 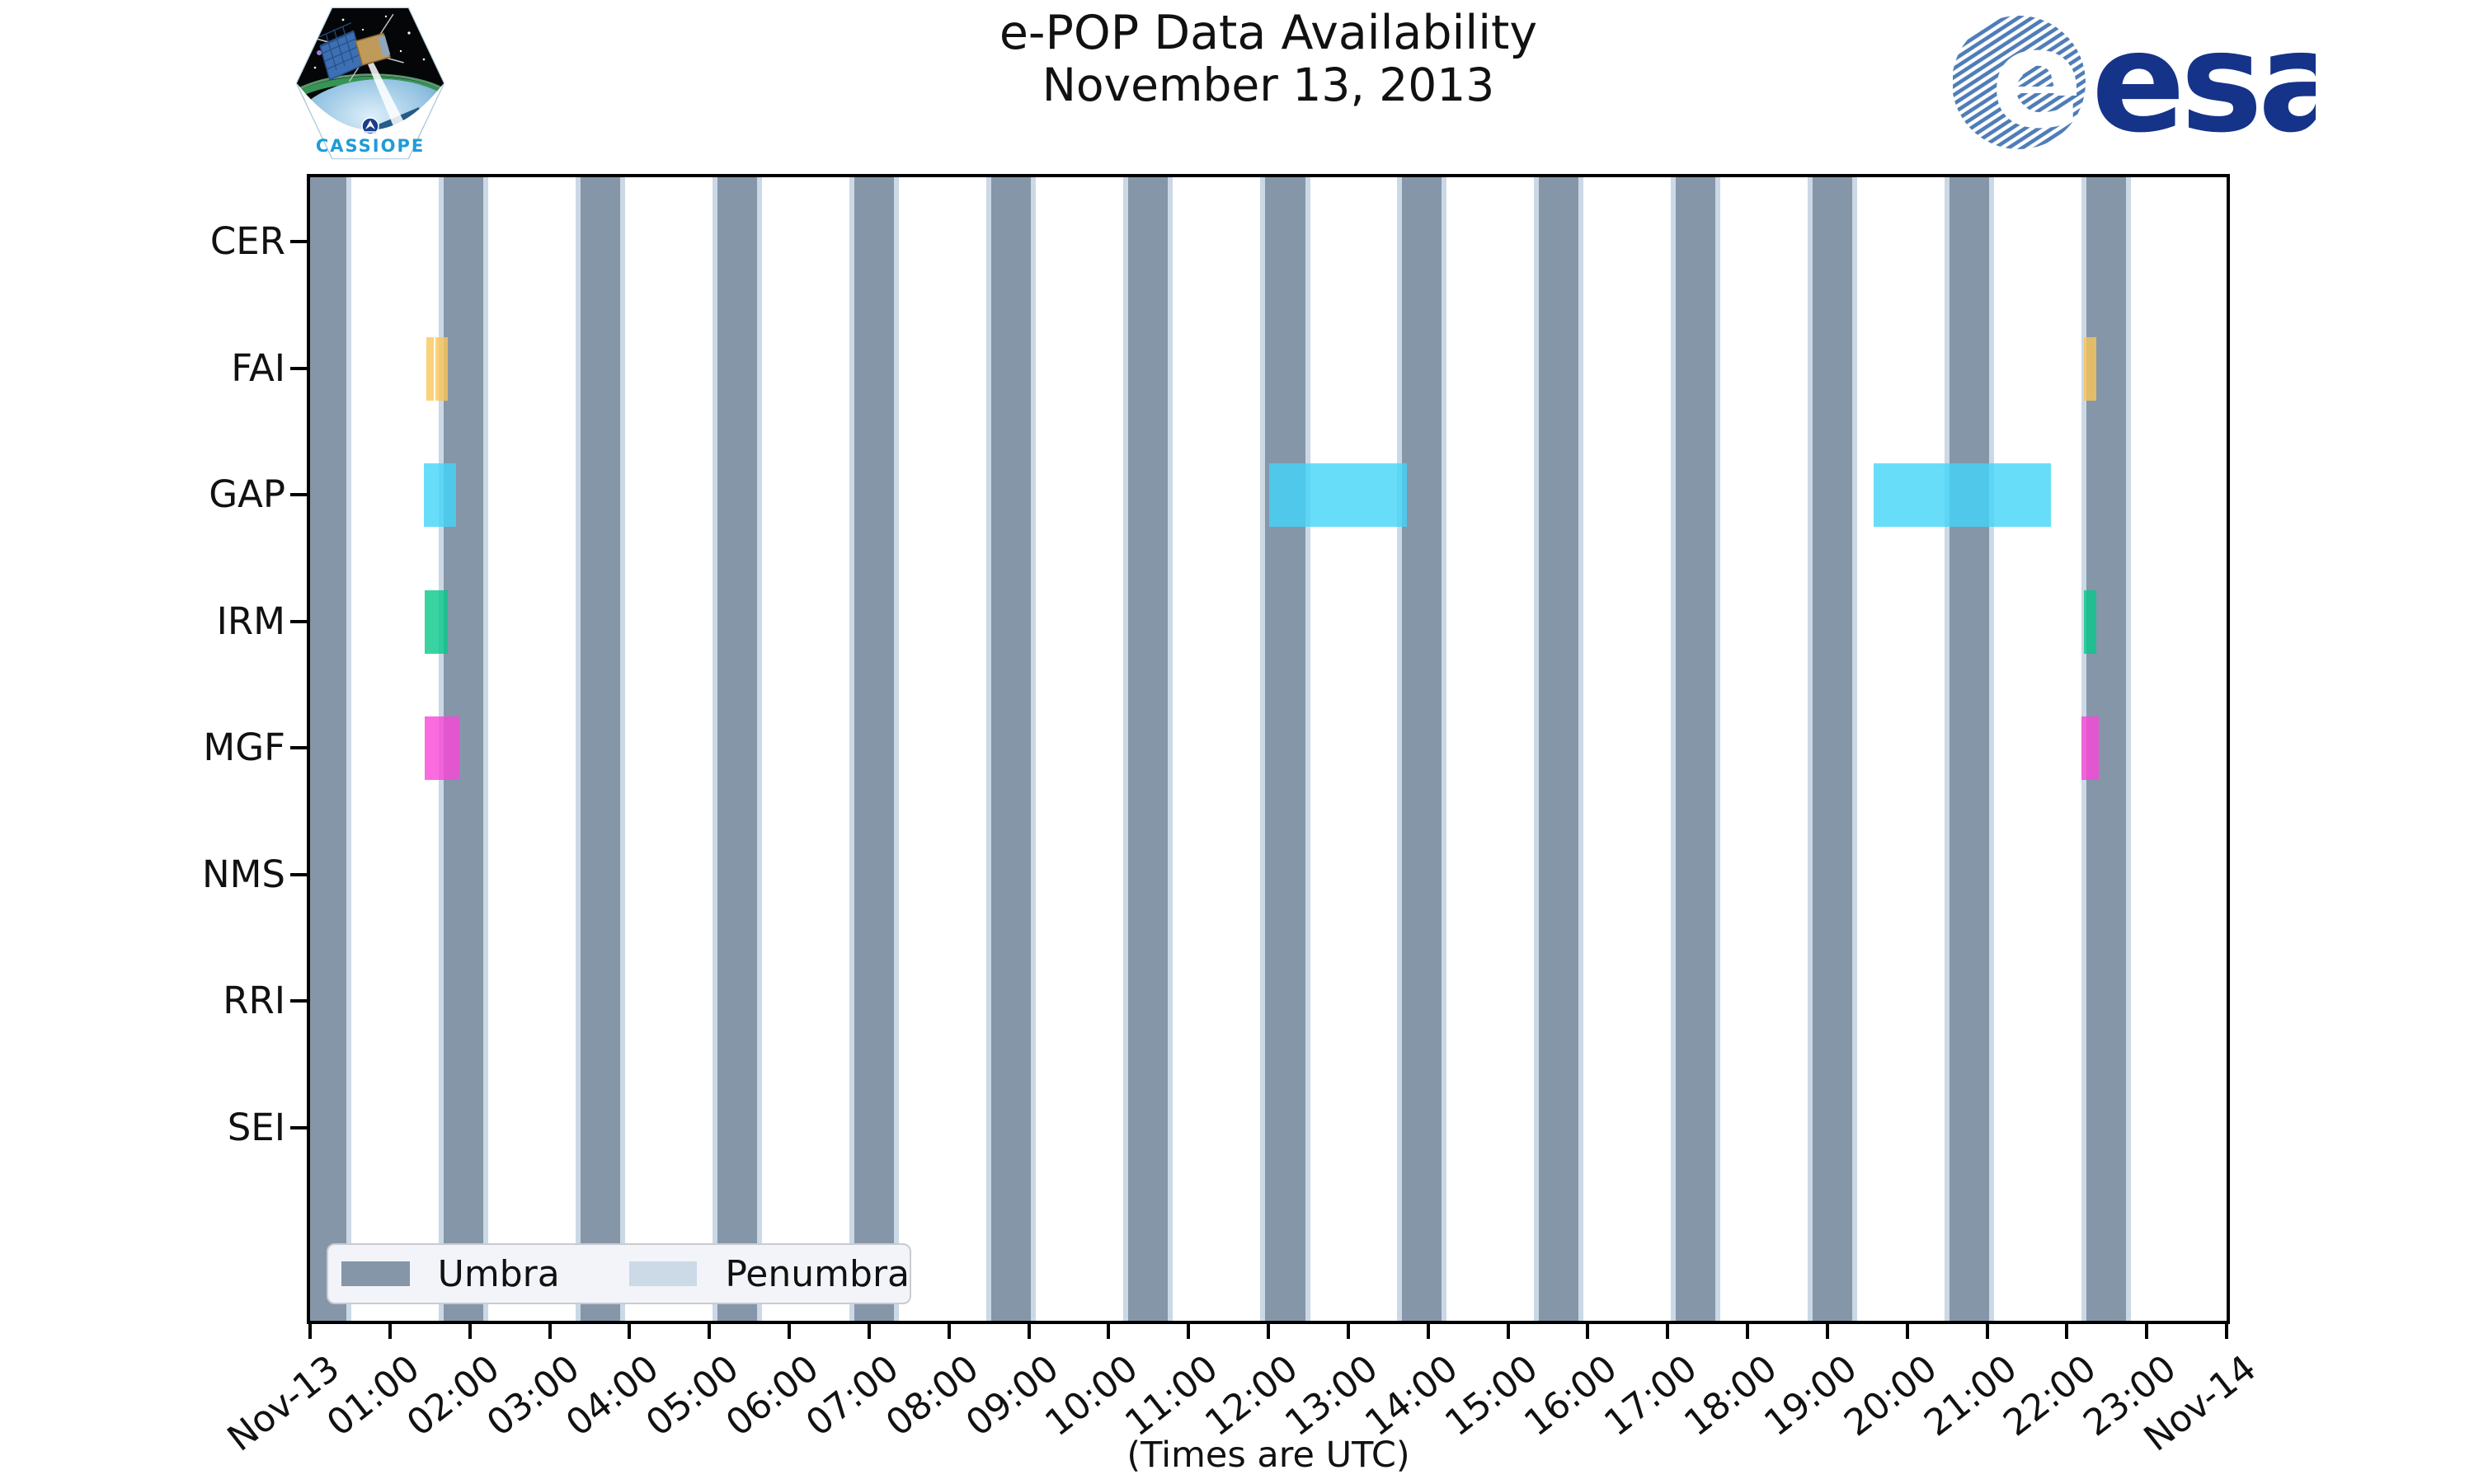 I want to click on x-tick-label-2000: 20:00, so click(x=1890, y=1396).